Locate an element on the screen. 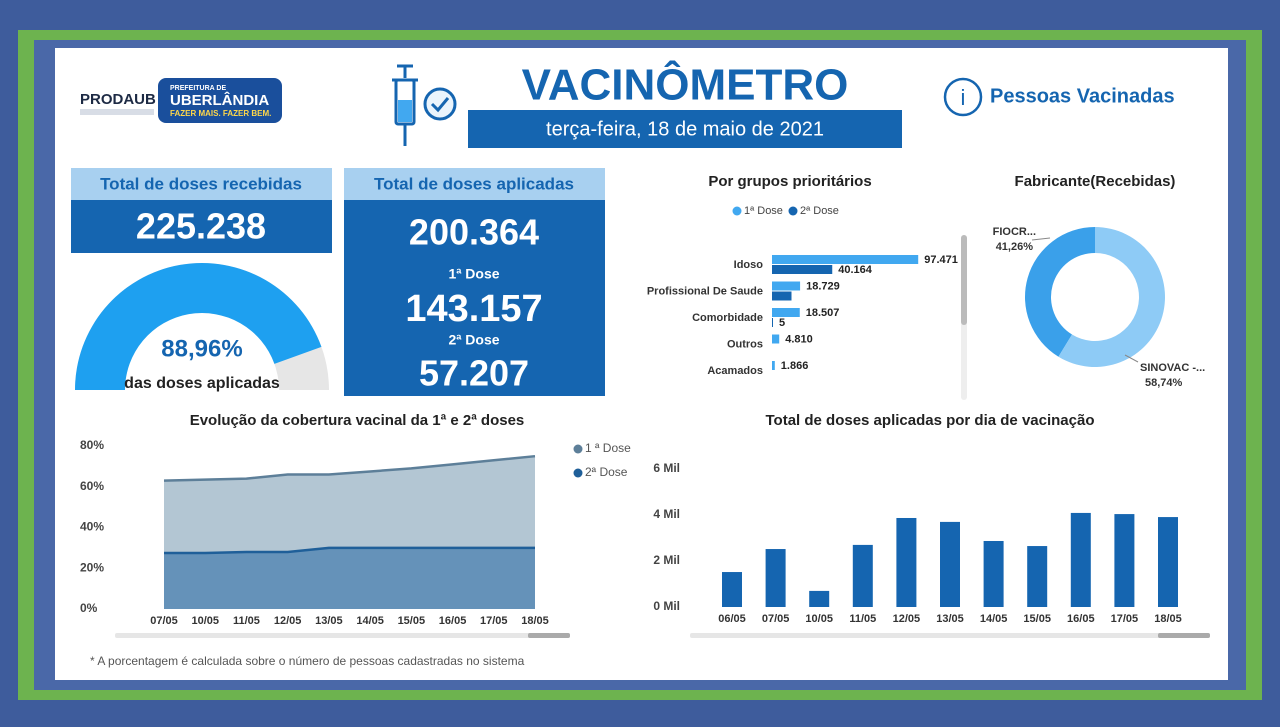 This screenshot has width=1280, height=727. chart-title: Por grupos prioritários is located at coordinates (789, 181).